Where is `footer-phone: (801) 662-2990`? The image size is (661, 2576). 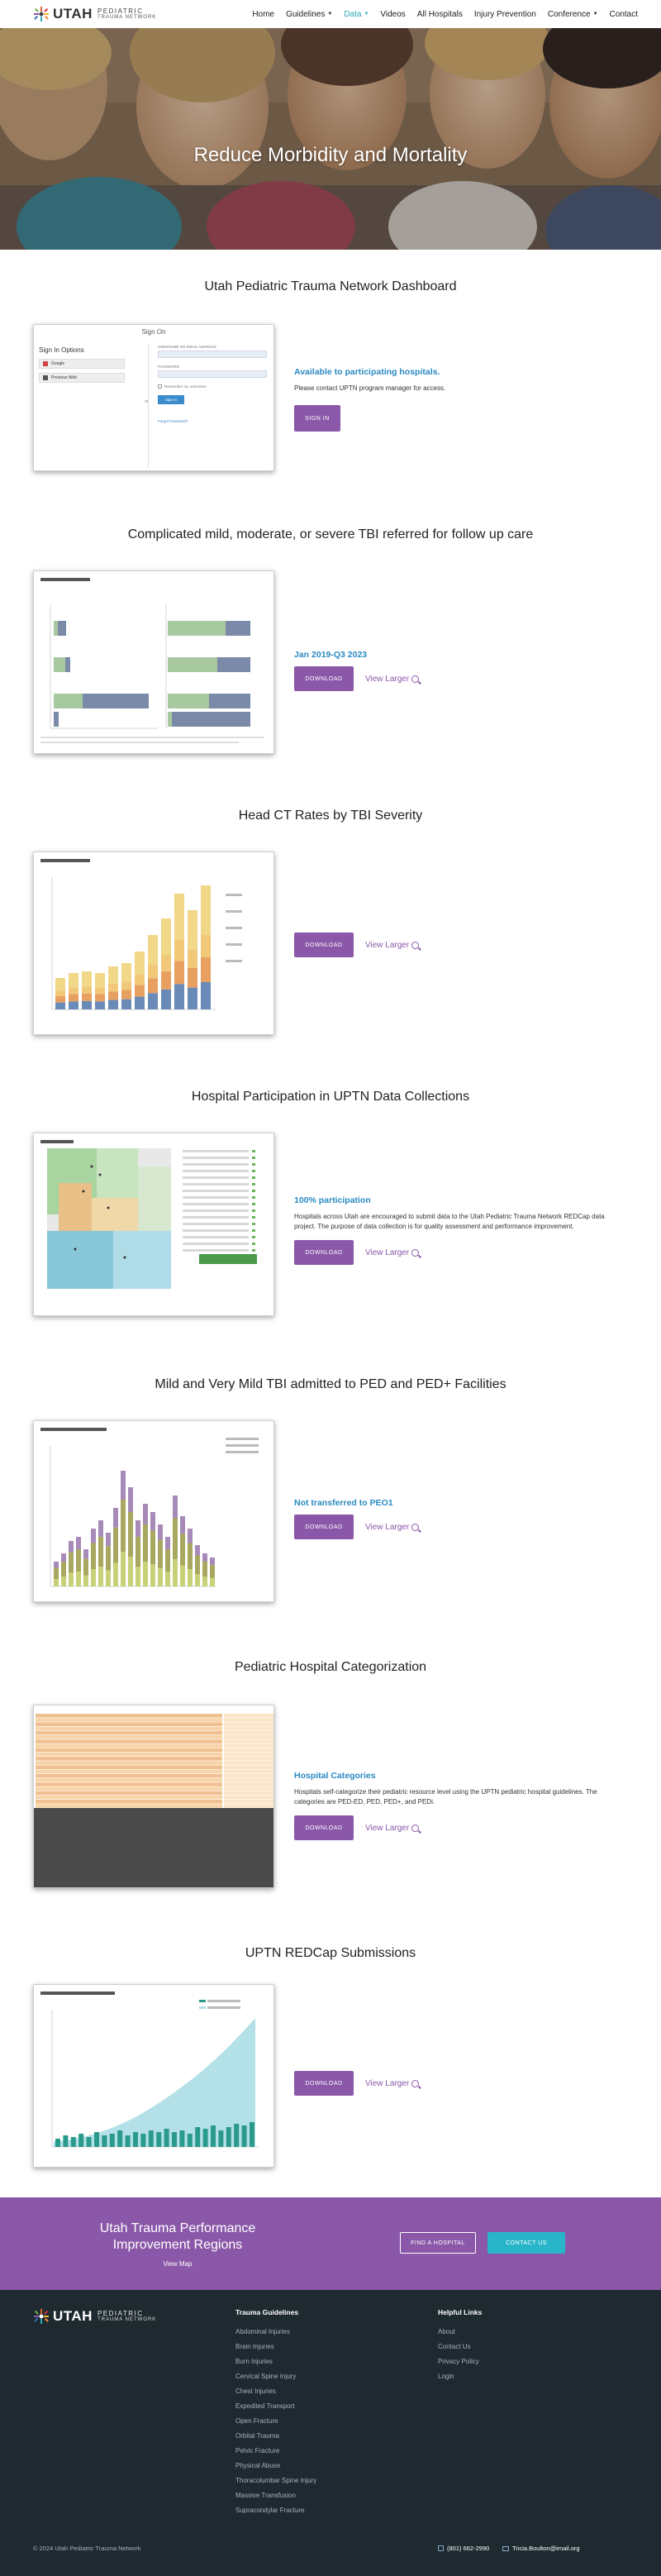
footer-phone: (801) 662-2990 is located at coordinates (464, 2548).